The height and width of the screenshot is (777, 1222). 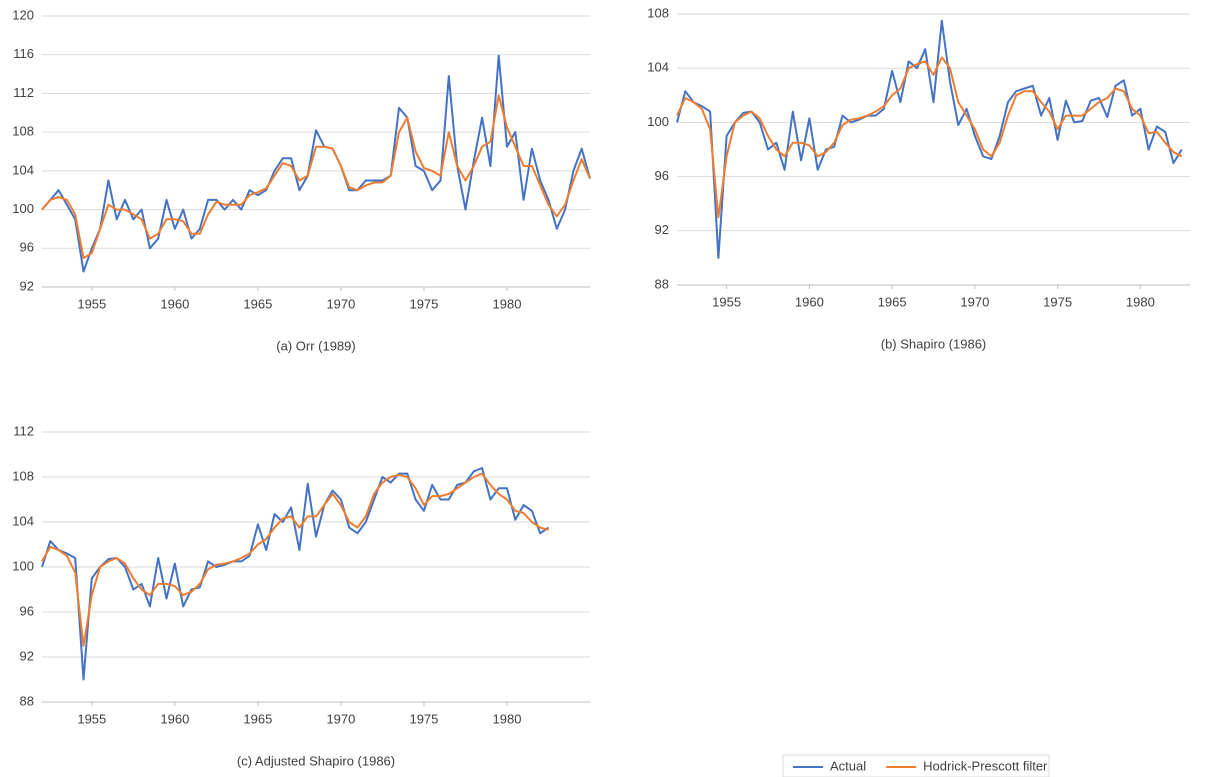 I want to click on chart-caption: (c) Adjusted Shapiro (1986), so click(x=316, y=760).